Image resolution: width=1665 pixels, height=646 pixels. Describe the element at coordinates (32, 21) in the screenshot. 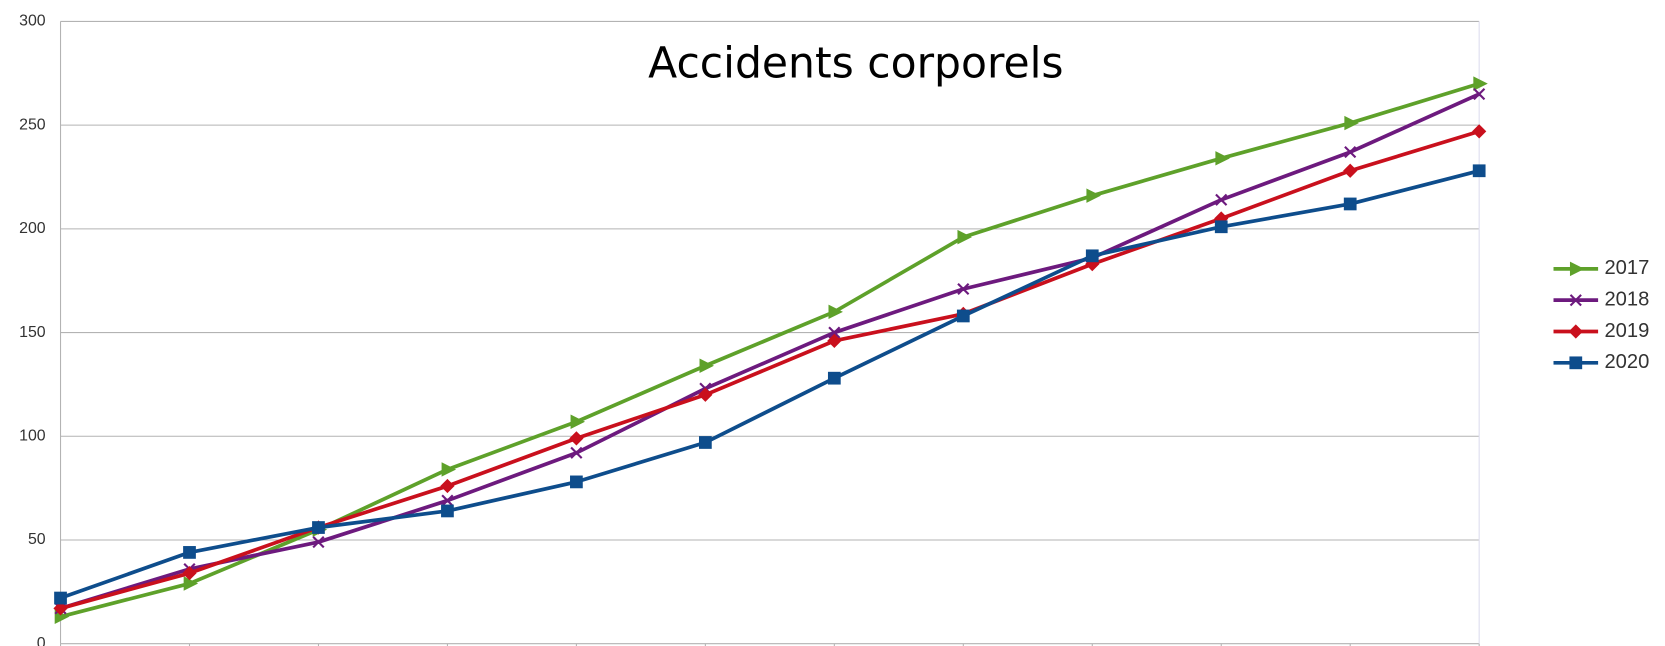

I see `y-tick-label: 300` at that location.